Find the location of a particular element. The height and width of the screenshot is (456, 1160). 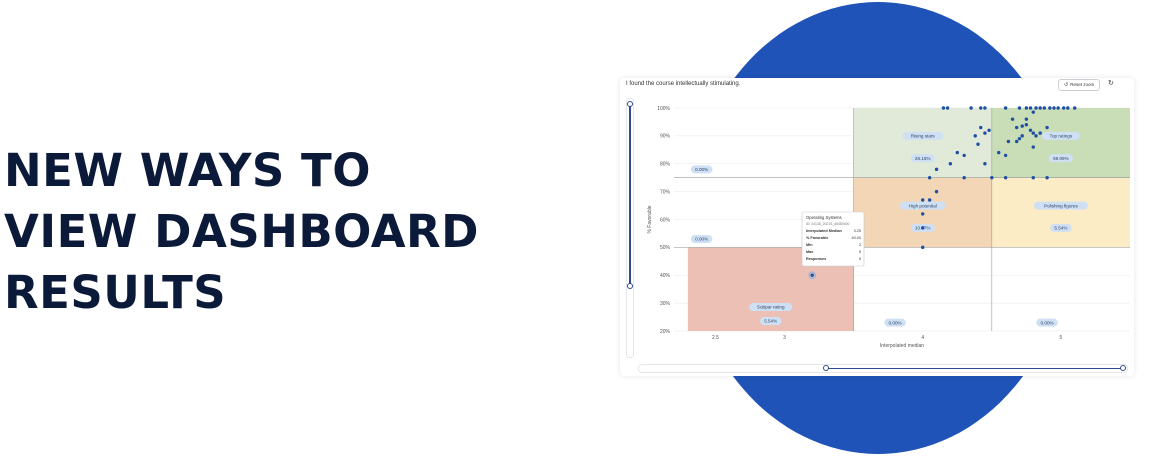

y-tick-label: 40% is located at coordinates (665, 276).